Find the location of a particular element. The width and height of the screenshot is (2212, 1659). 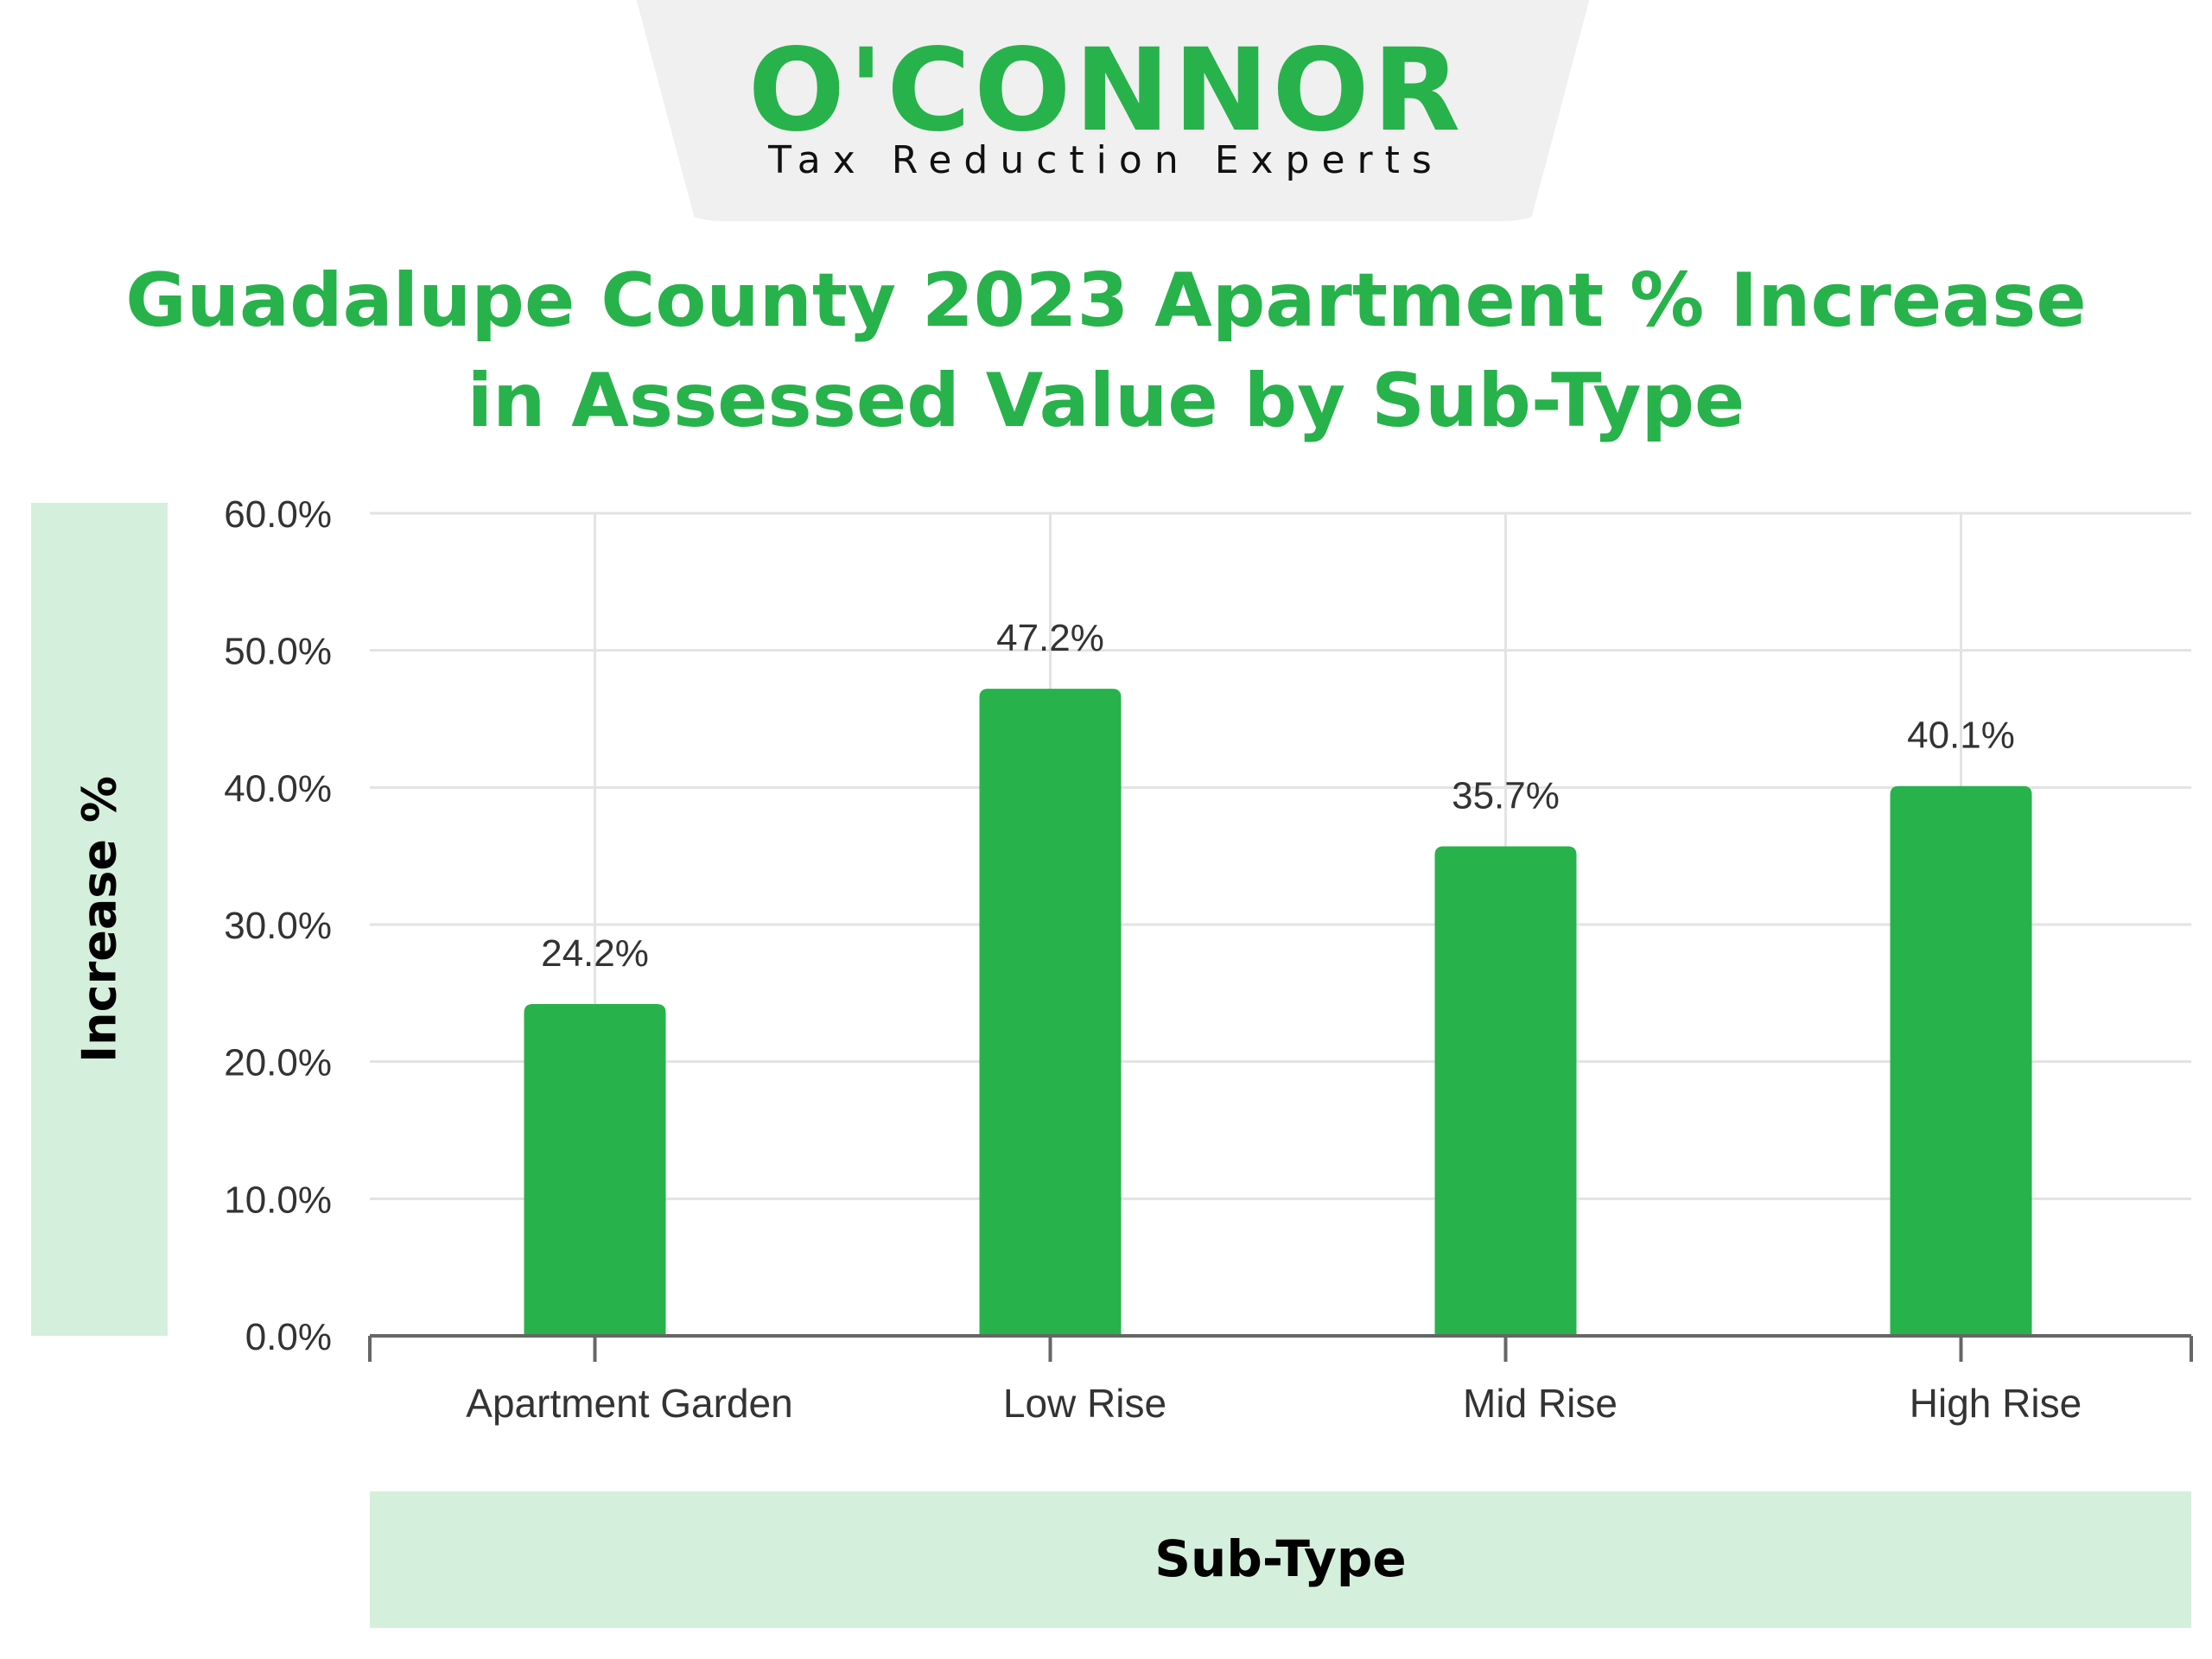

logo-background is located at coordinates (1113, 110).